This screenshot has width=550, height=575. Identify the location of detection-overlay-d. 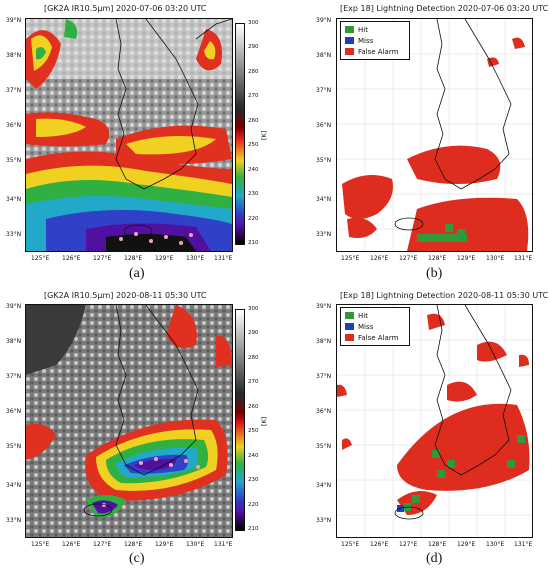
(434, 421).